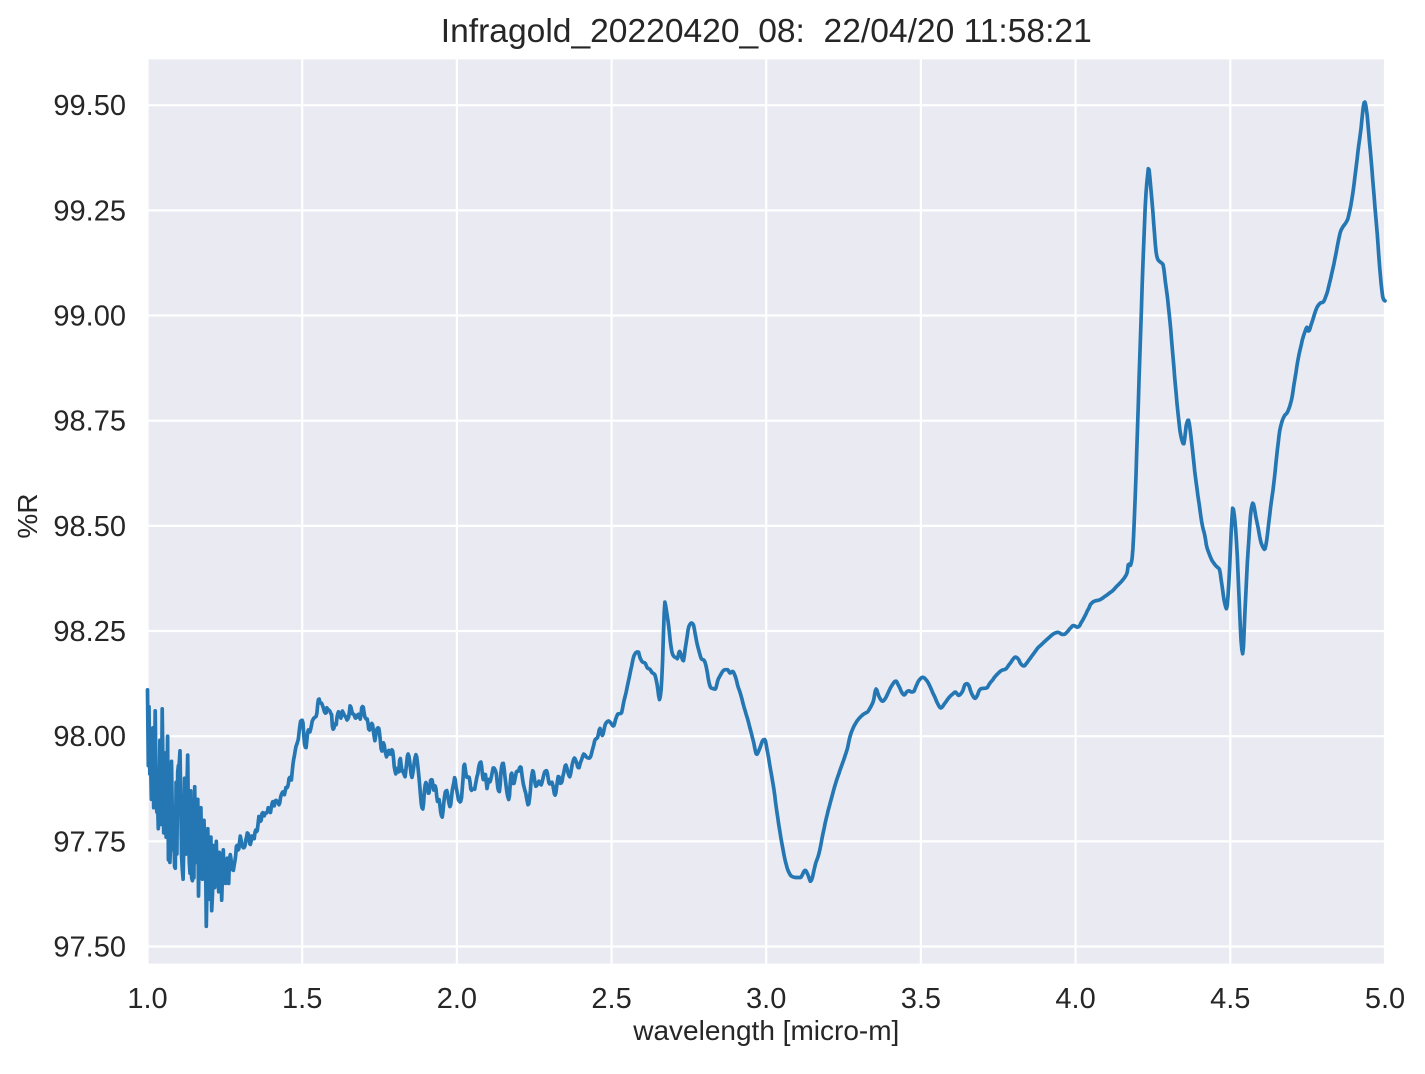 The width and height of the screenshot is (1425, 1074). I want to click on svg-text:Infragold_20220420_08: 22/04/: Infragold_20220420_08: 22/04/20 11:58:21, so click(766, 31).